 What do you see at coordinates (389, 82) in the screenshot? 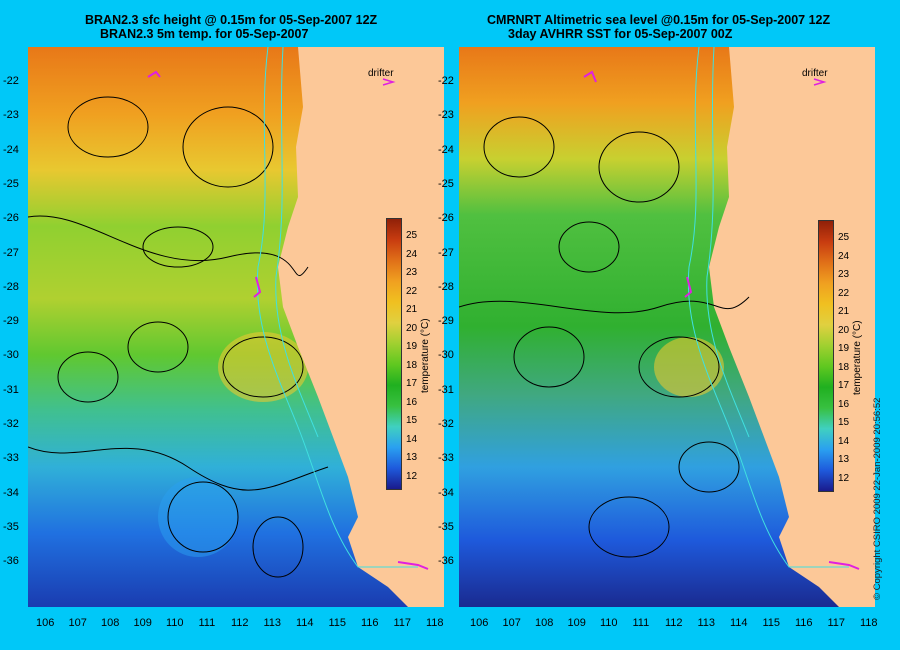
I see `left-drifter-legend-arrow` at bounding box center [389, 82].